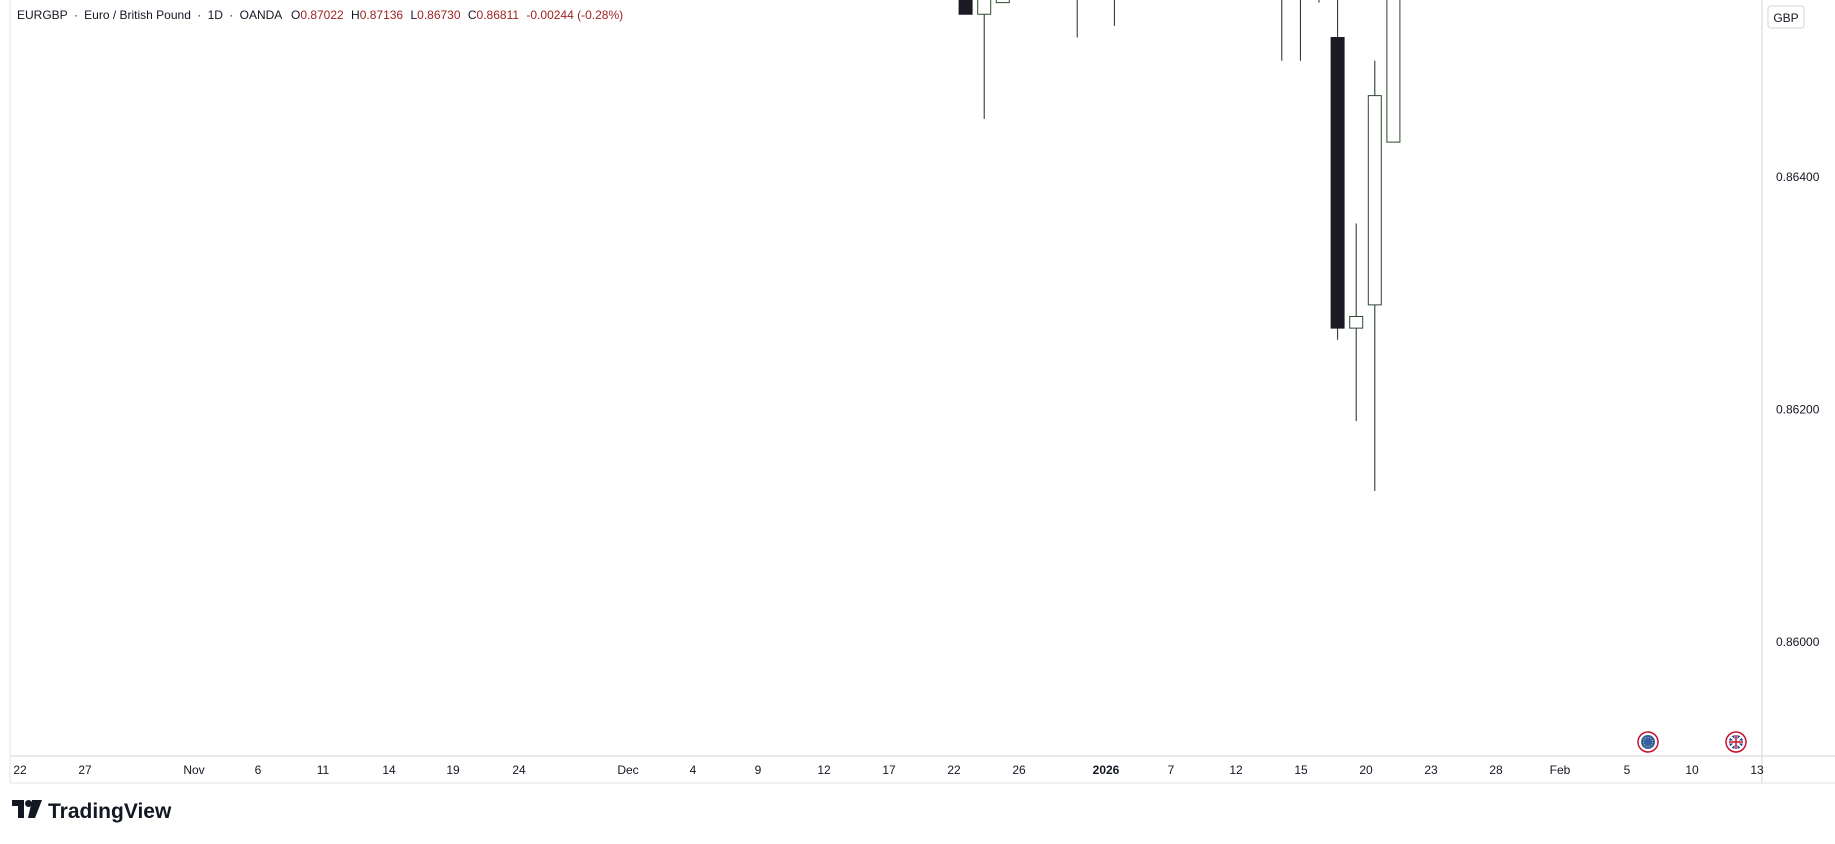  I want to click on currency-label: GBP, so click(1785, 18).